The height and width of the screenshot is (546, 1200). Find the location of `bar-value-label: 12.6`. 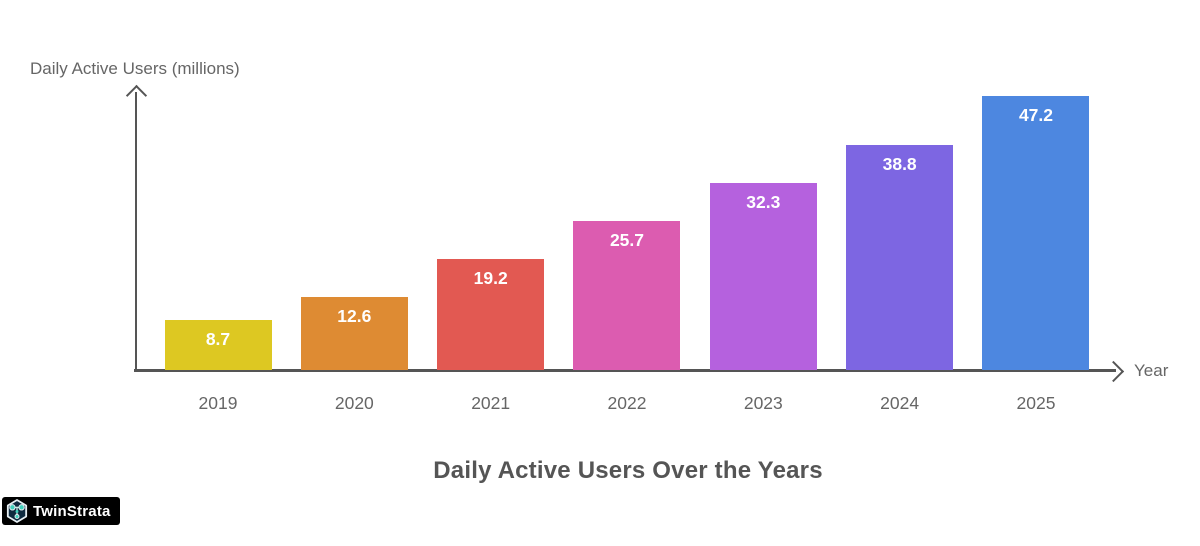

bar-value-label: 12.6 is located at coordinates (354, 315).